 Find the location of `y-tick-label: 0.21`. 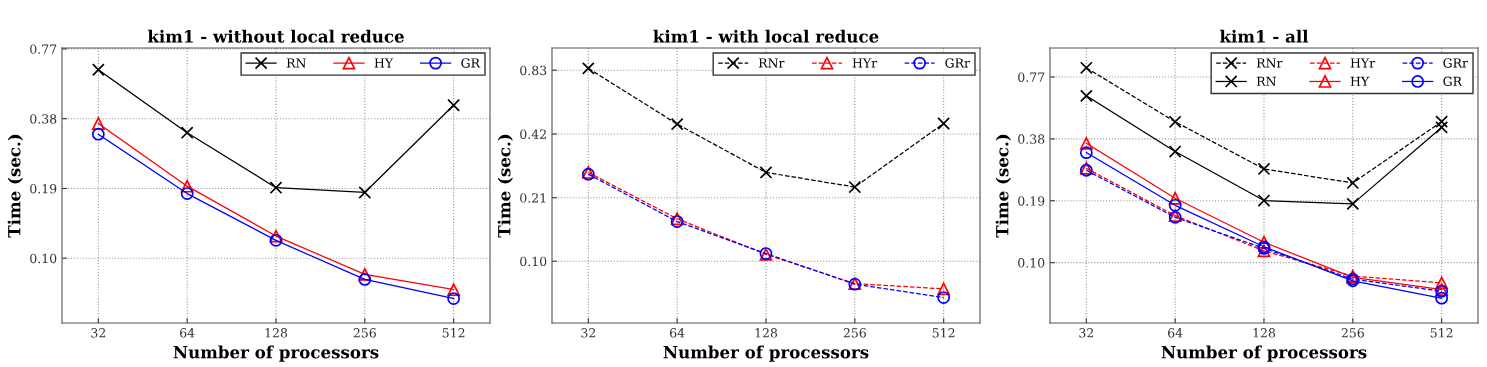

y-tick-label: 0.21 is located at coordinates (533, 198).